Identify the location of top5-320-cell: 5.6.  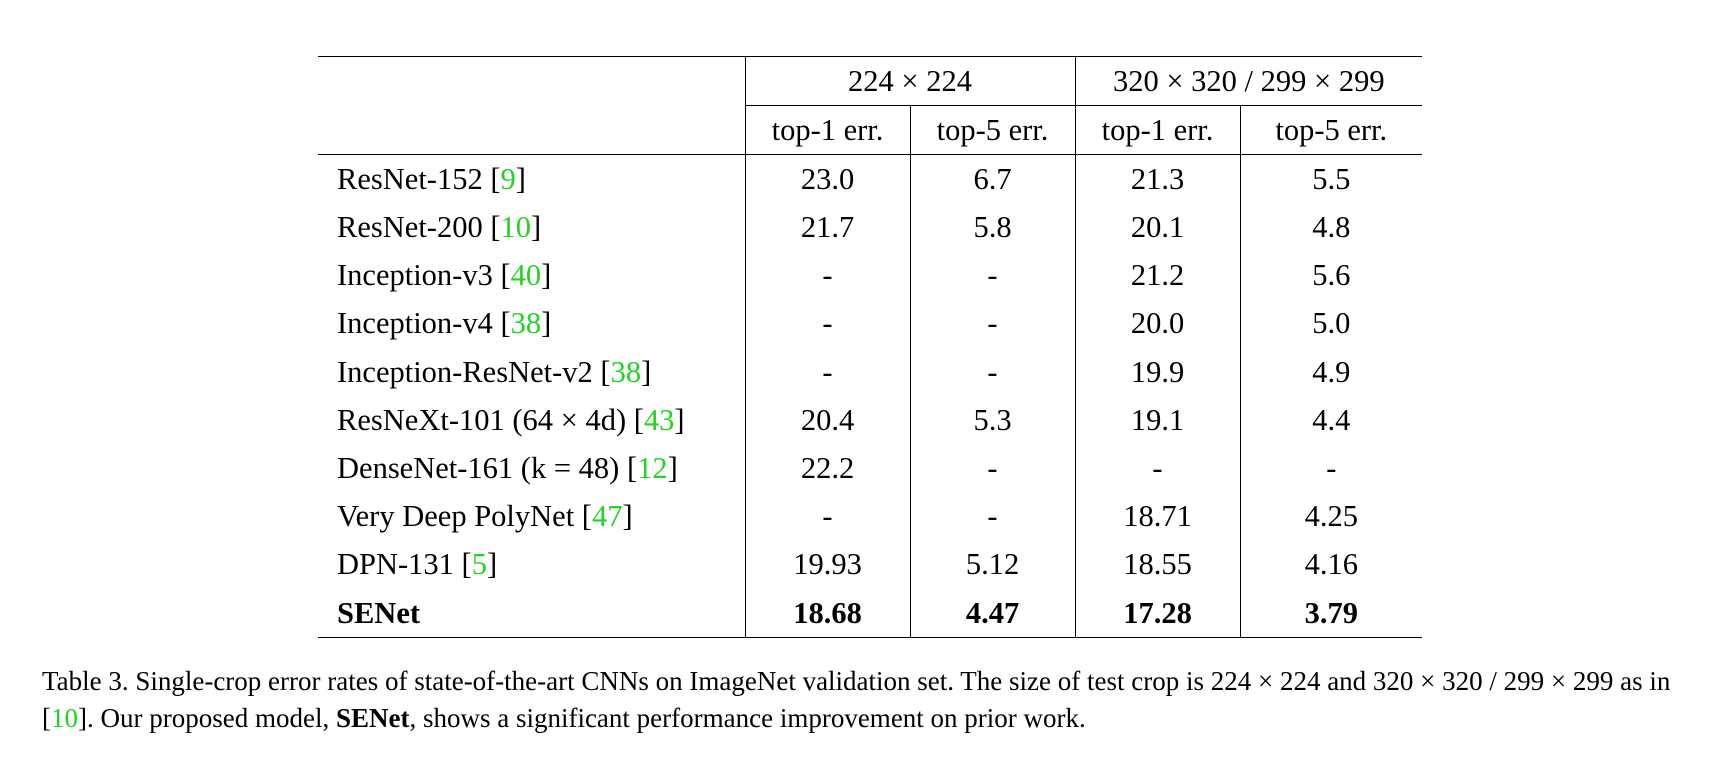
(1331, 275).